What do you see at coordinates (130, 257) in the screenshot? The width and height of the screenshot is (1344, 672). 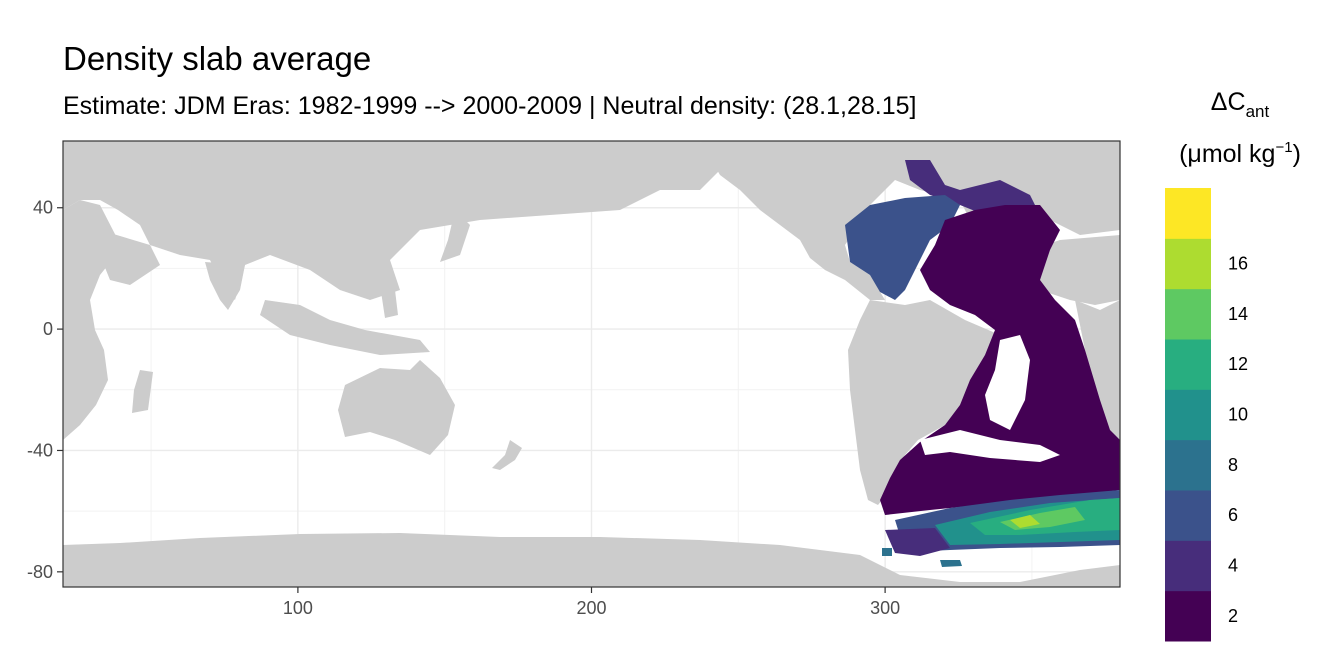 I see `land-arabia` at bounding box center [130, 257].